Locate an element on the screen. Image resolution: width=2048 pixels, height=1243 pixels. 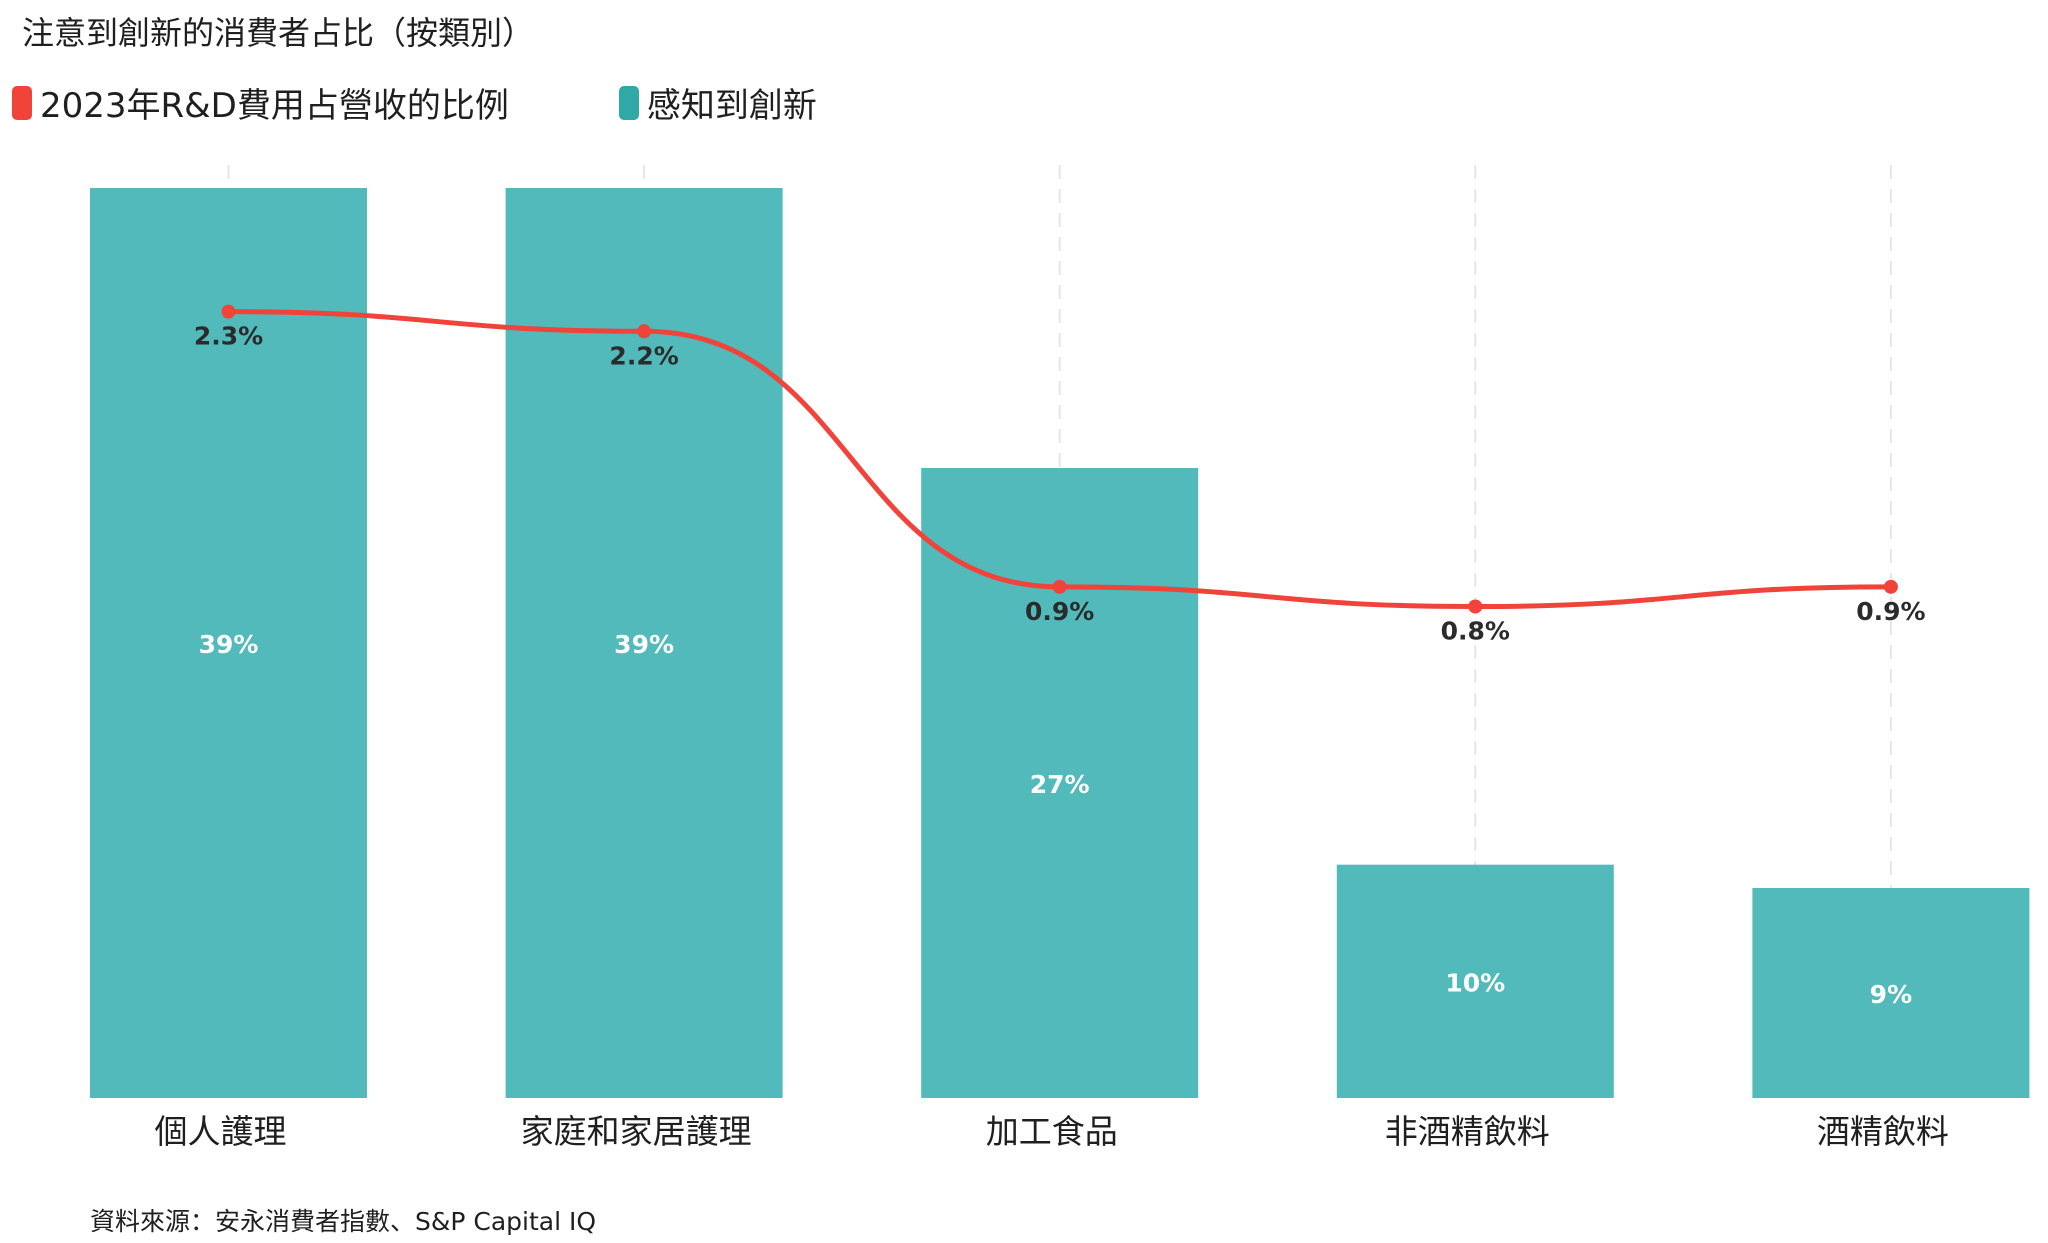
x-tick-label: 非酒精飲料 is located at coordinates (1467, 1131).